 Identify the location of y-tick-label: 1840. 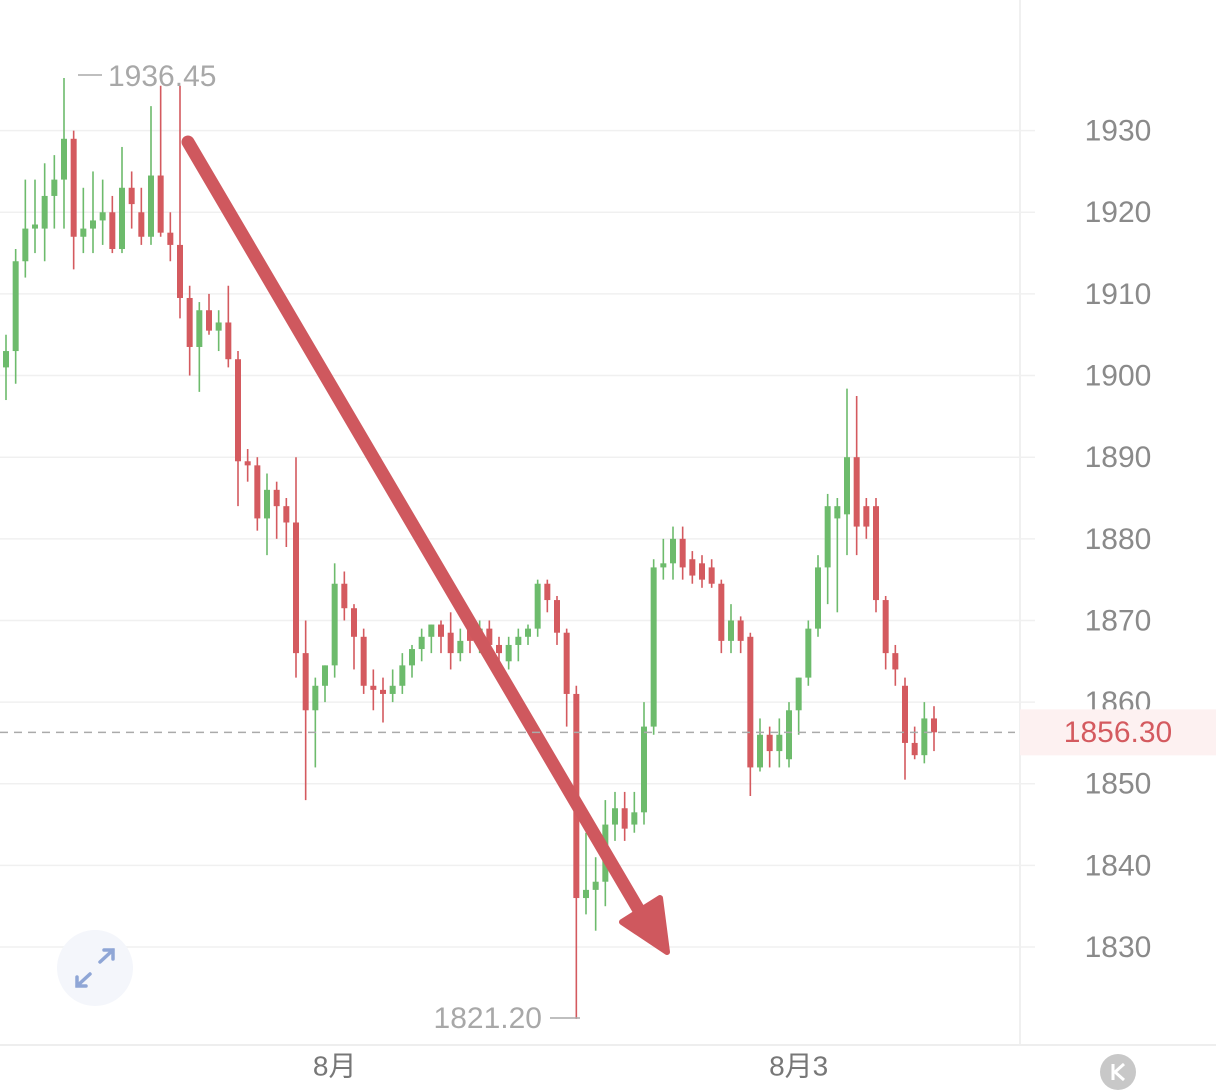
(1118, 865).